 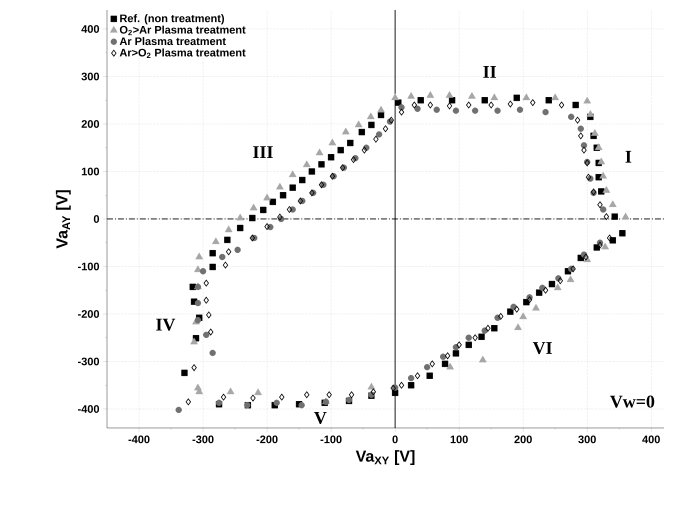 I want to click on x-tick-label: -100, so click(x=331, y=440).